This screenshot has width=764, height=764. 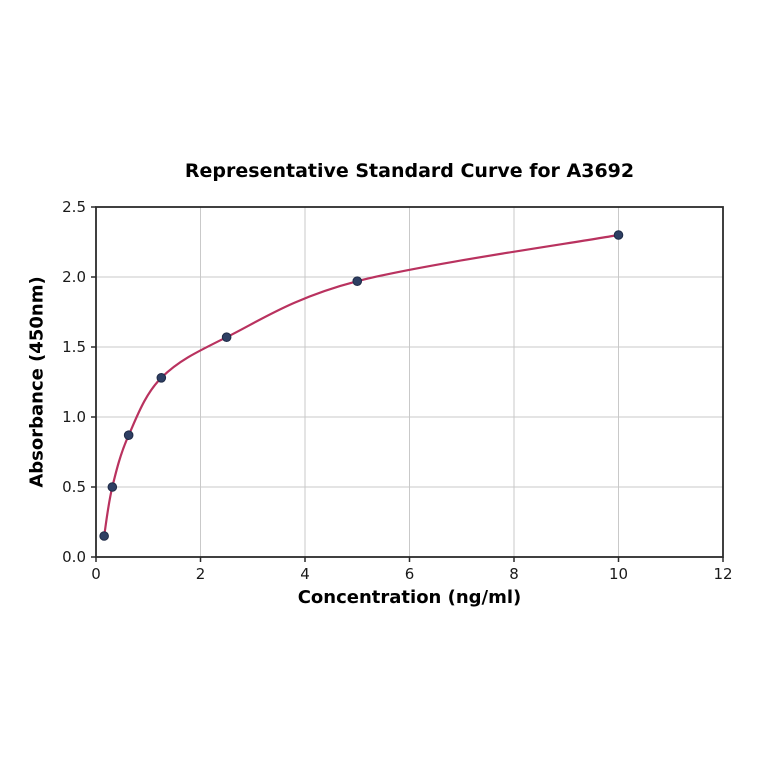 What do you see at coordinates (74, 487) in the screenshot?
I see `y-tick-label: 0.5` at bounding box center [74, 487].